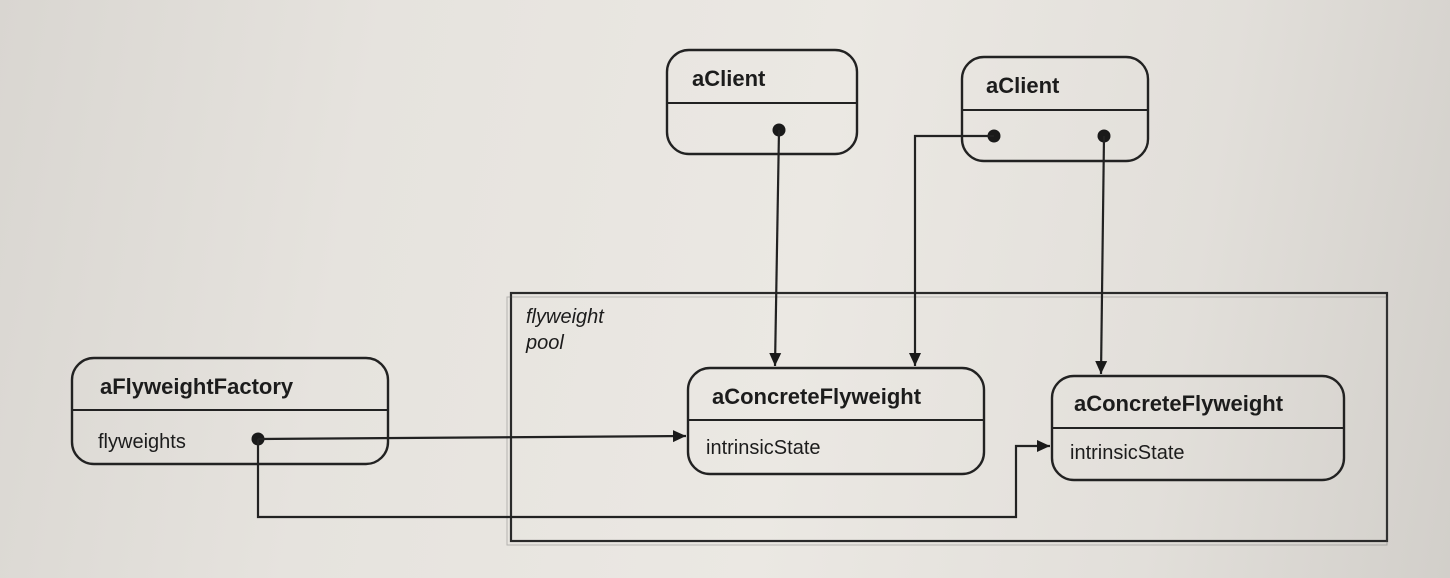 The height and width of the screenshot is (578, 1450). Describe the element at coordinates (1179, 403) in the screenshot. I see `flyweight-title-2: aConcreteFlyweight` at that location.